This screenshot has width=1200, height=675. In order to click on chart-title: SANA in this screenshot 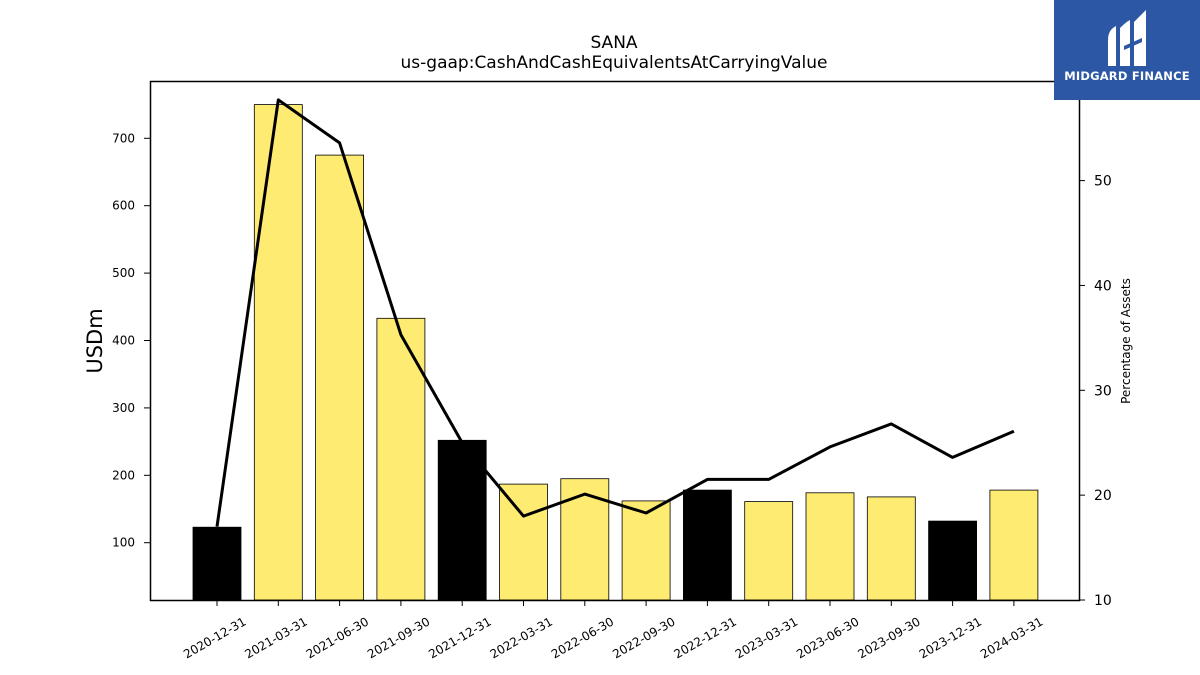, I will do `click(613, 43)`.